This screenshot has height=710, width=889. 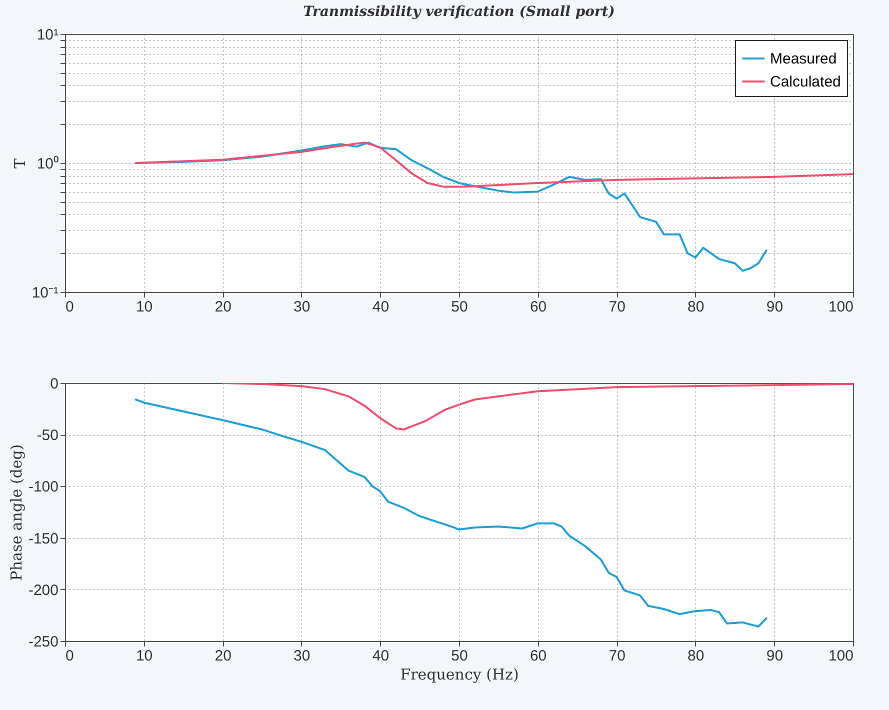 I want to click on y-tick-label: -200, so click(x=43, y=590).